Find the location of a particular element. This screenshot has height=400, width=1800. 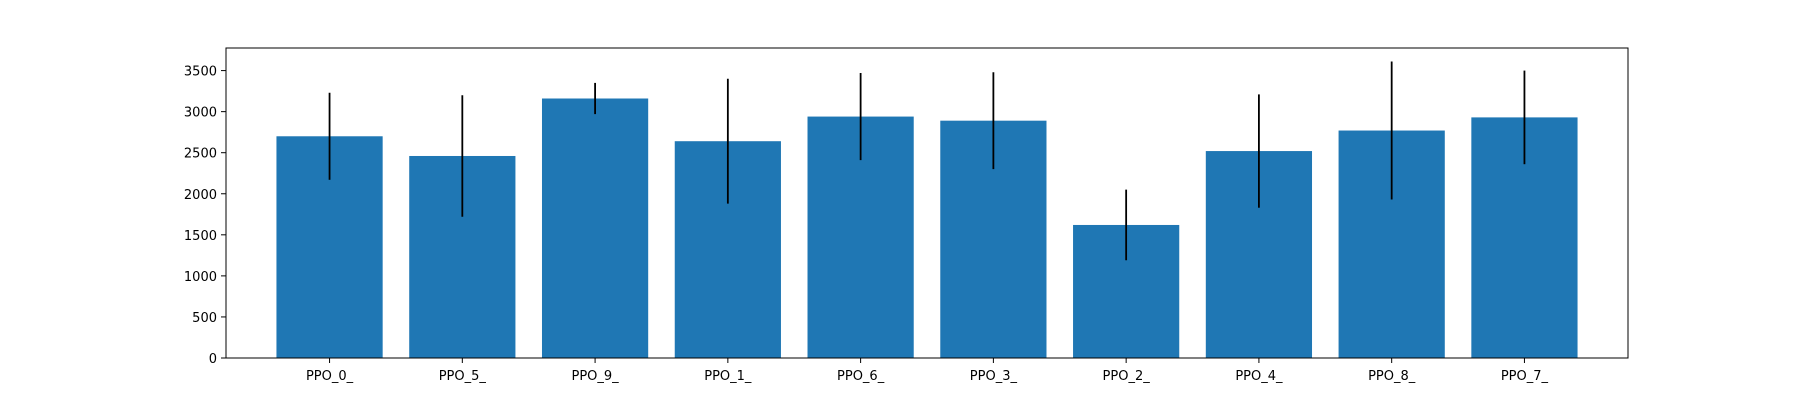

y-tick-label: 3000 is located at coordinates (200, 113).